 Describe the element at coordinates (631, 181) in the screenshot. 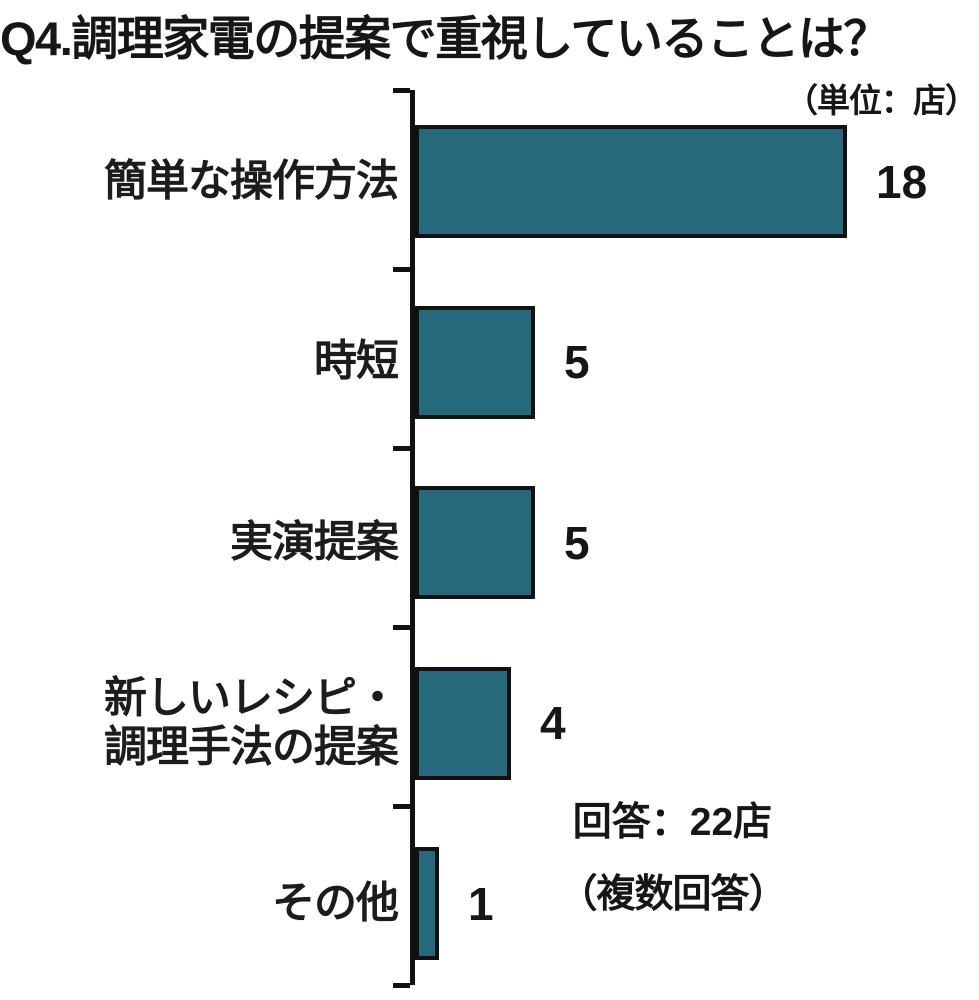

I see `bar-簡単な操作方法` at that location.